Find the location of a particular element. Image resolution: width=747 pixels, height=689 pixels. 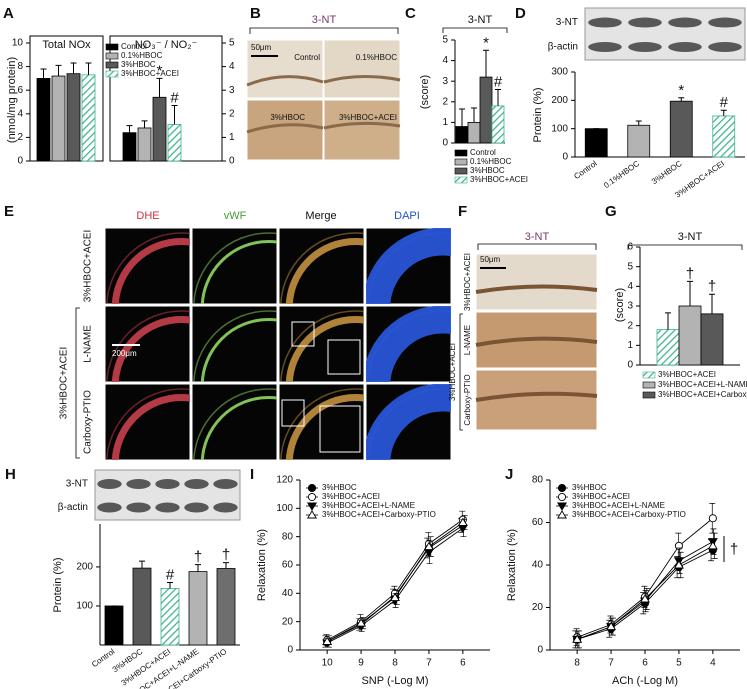

legend-label: 3%HBOC is located at coordinates (138, 64).